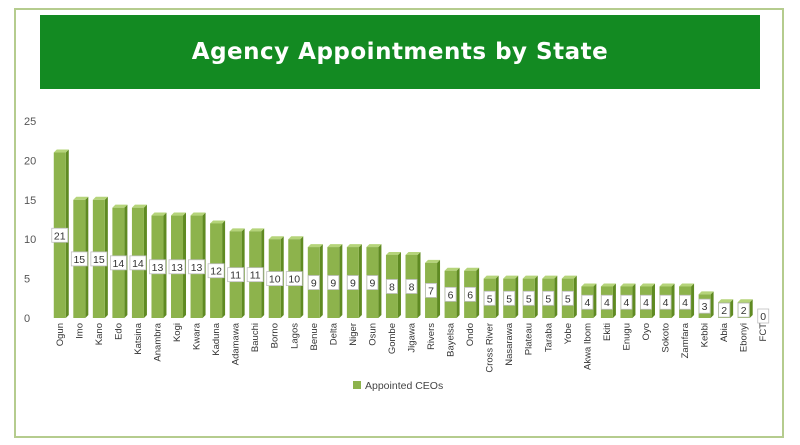  What do you see at coordinates (30, 201) in the screenshot?
I see `y-tick-label: 15` at bounding box center [30, 201].